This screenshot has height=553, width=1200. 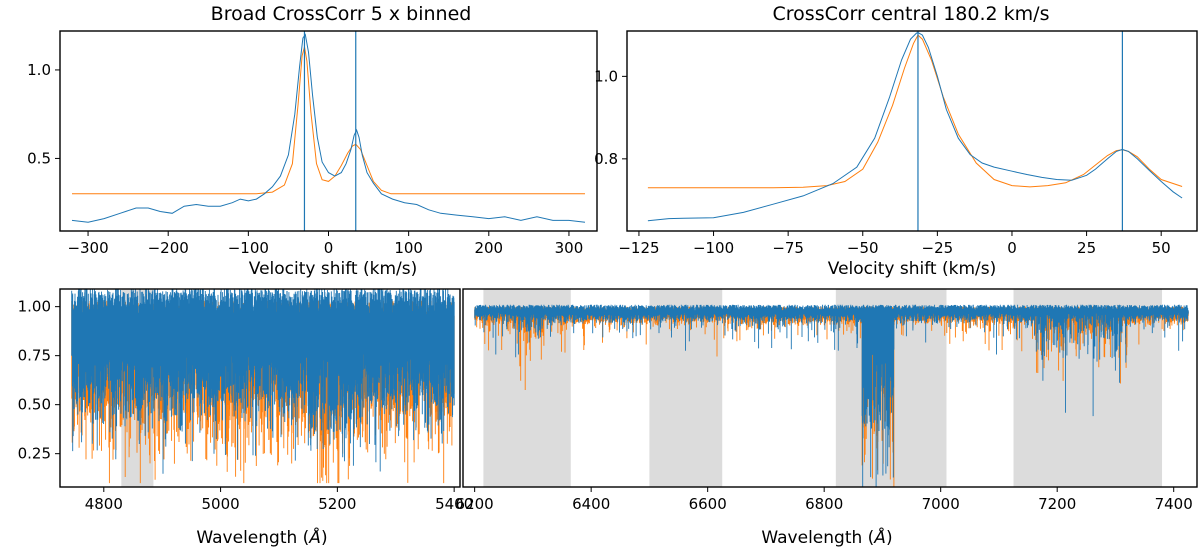 What do you see at coordinates (708, 504) in the screenshot?
I see `x-tick-label: 6600` at bounding box center [708, 504].